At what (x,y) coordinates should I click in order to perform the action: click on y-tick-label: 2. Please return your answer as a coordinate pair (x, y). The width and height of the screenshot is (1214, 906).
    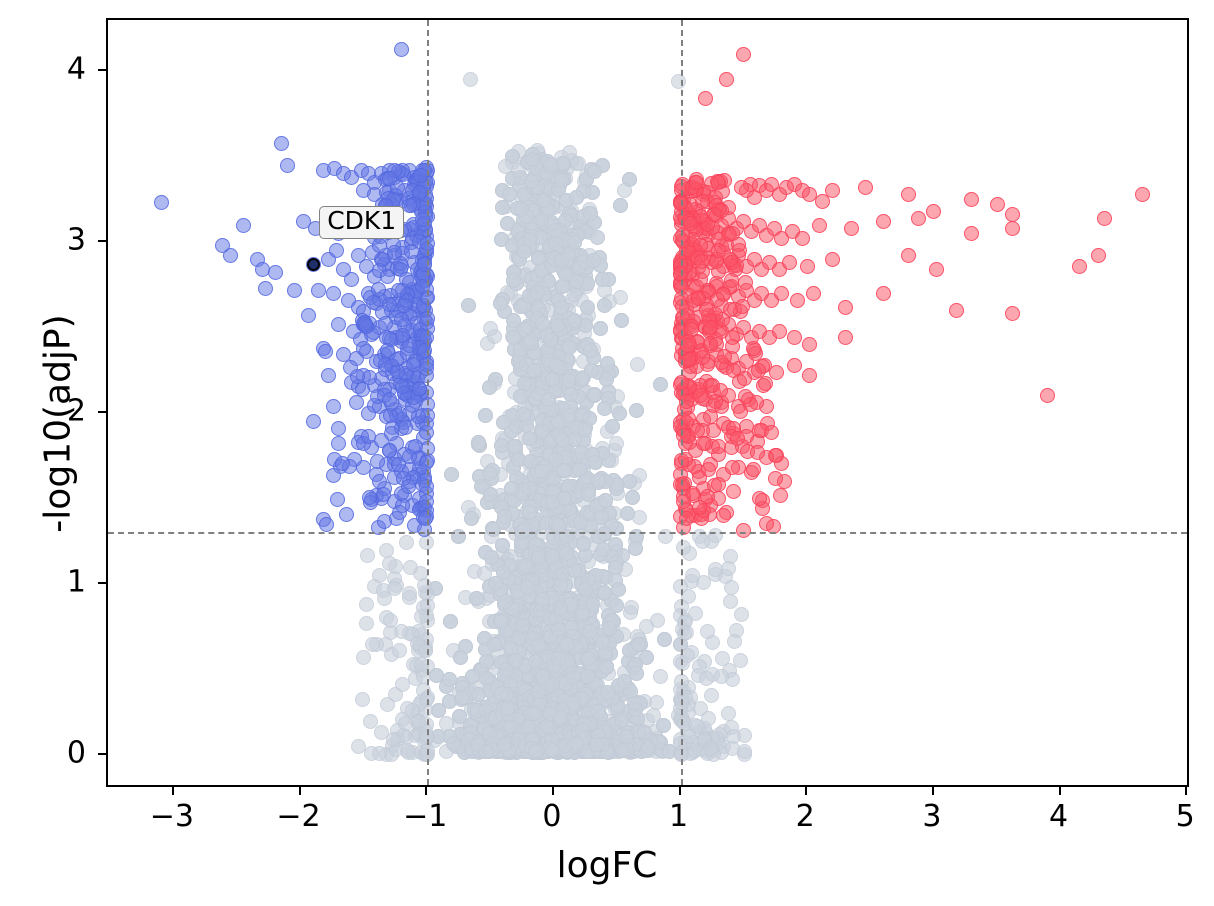
    Looking at the image, I should click on (76, 411).